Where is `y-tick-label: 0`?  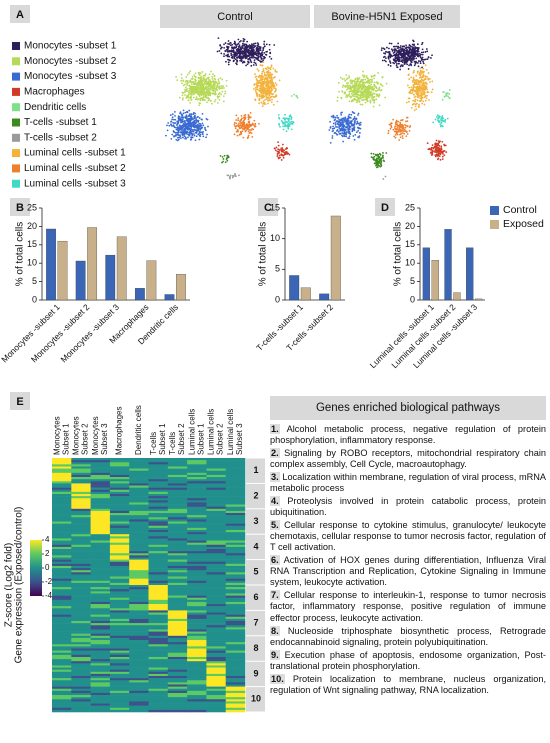
y-tick-label: 0 is located at coordinates (34, 299).